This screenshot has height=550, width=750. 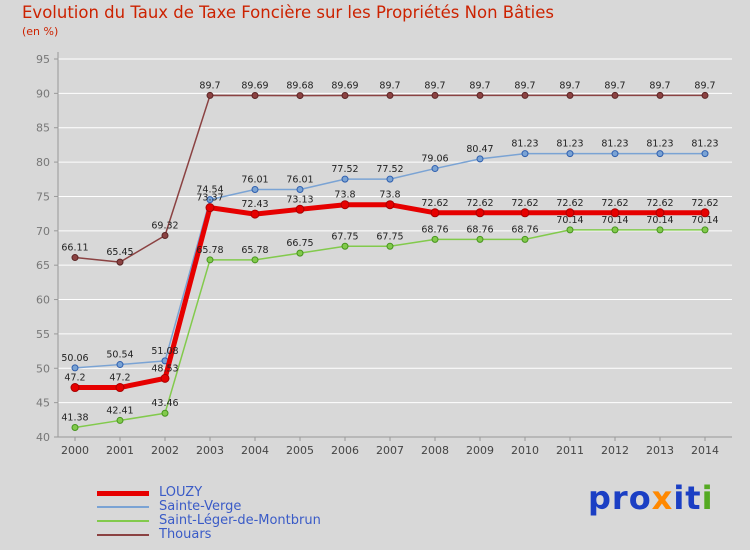 I want to click on svg-text: 60, so click(x=43, y=300).